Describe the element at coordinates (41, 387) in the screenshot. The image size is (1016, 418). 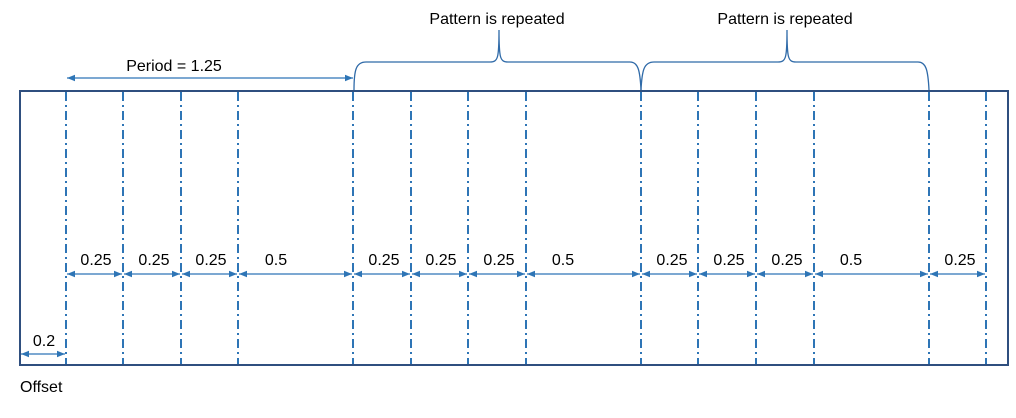
I see `offset-label: Offset` at that location.